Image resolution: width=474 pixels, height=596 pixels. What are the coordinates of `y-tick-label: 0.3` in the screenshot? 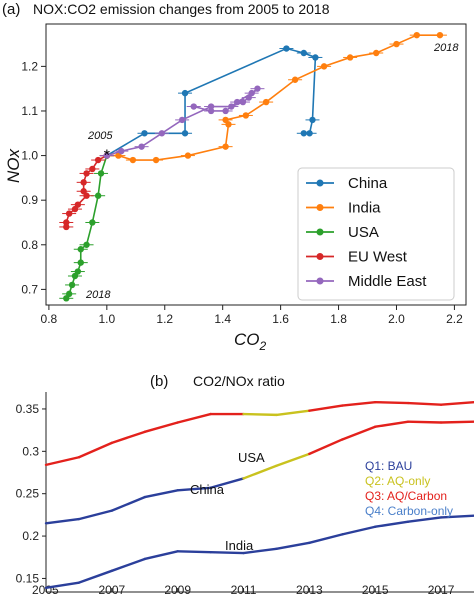 It's located at (30, 451).